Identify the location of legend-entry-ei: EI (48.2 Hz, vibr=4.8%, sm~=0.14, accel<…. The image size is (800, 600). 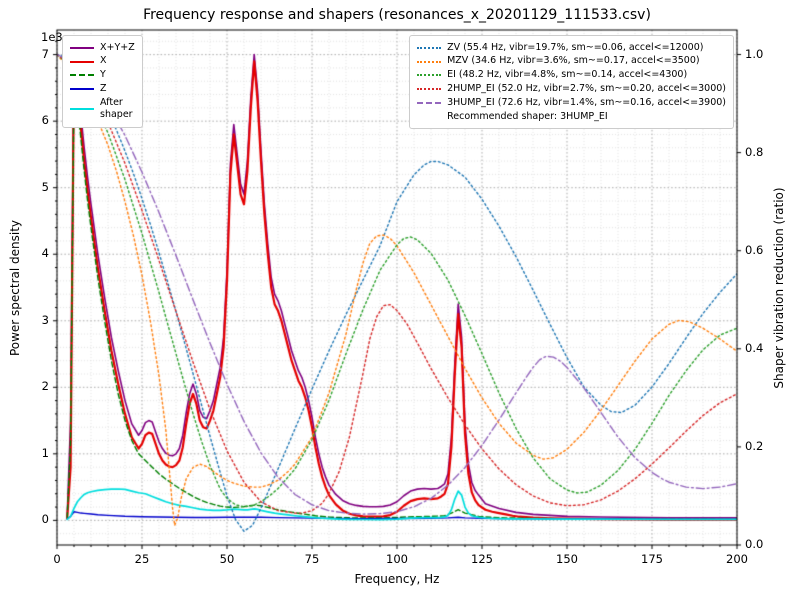
(571, 75).